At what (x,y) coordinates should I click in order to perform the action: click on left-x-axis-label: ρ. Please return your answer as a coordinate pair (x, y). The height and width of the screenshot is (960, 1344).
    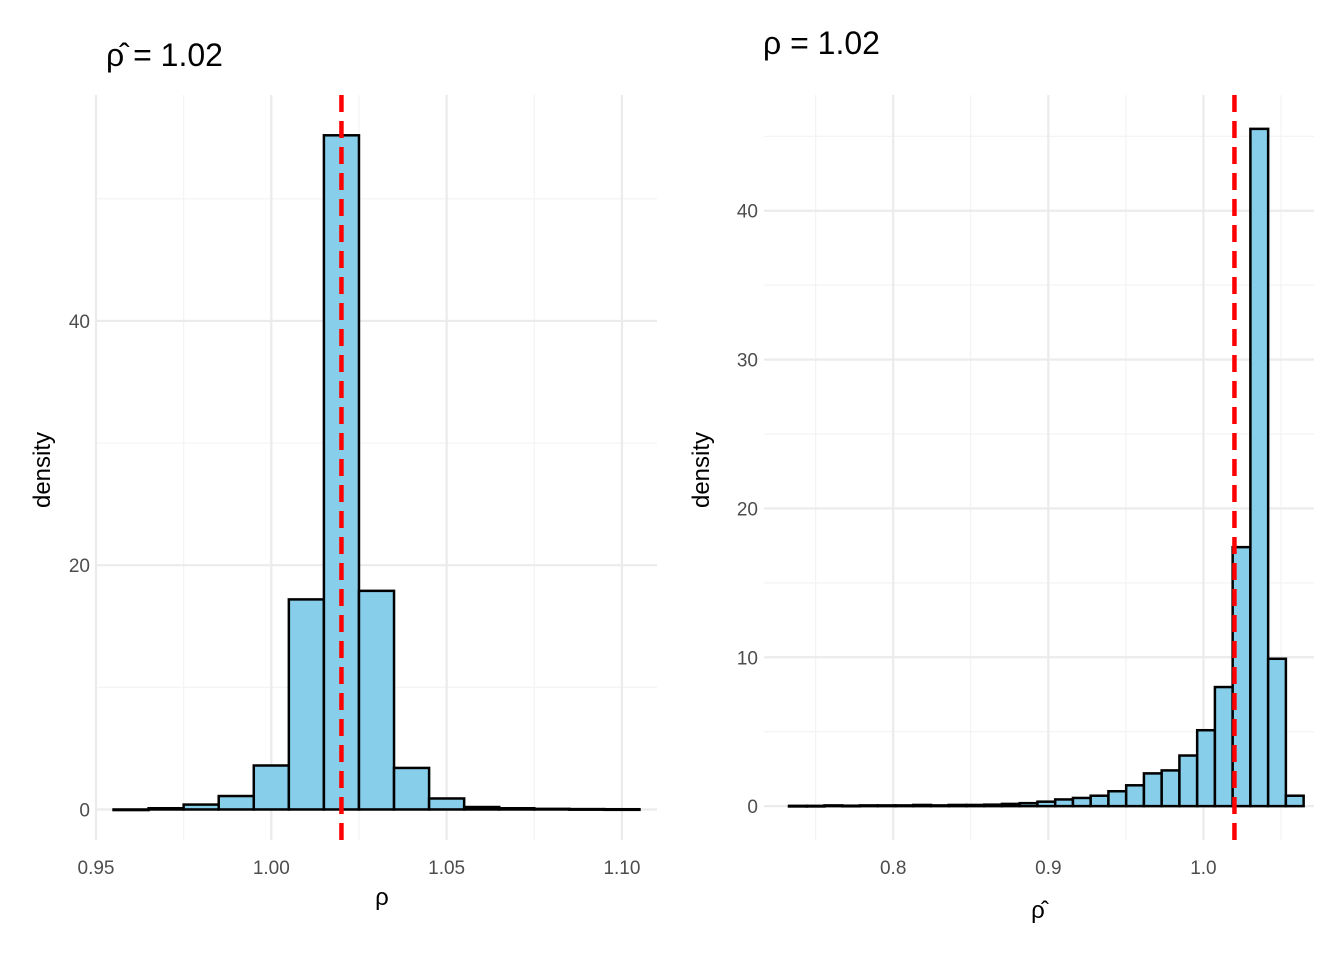
    Looking at the image, I should click on (382, 897).